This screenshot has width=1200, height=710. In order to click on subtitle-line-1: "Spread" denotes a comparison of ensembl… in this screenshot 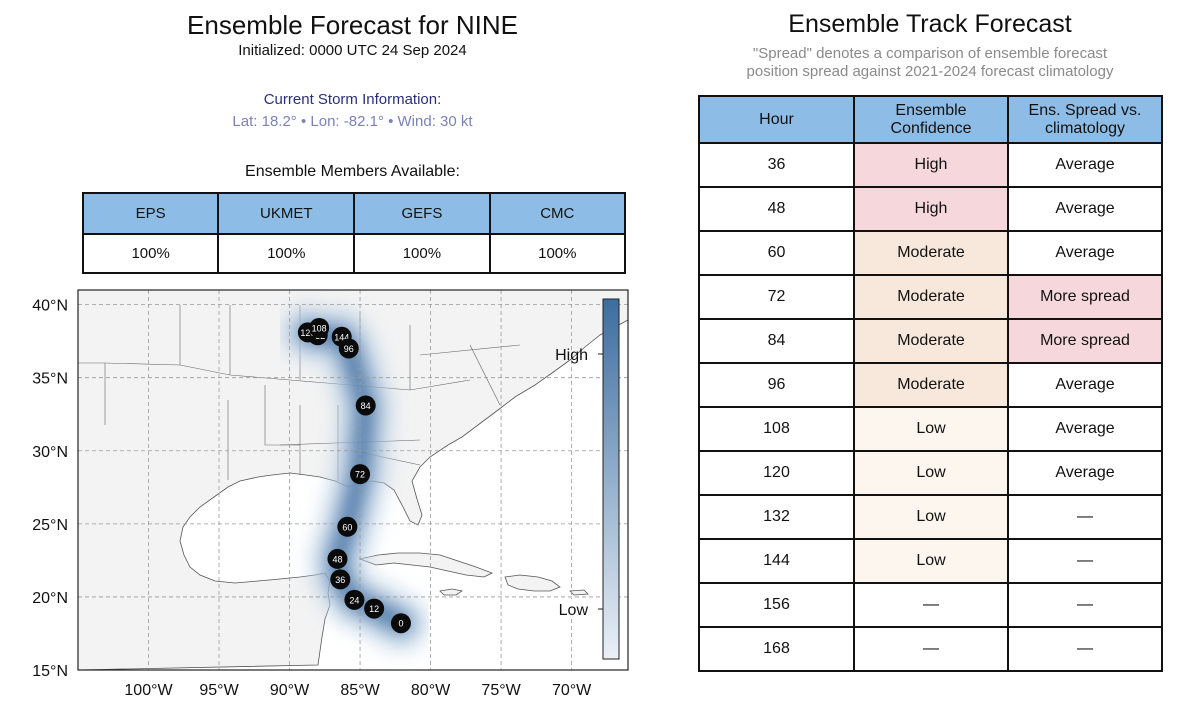, I will do `click(930, 53)`.